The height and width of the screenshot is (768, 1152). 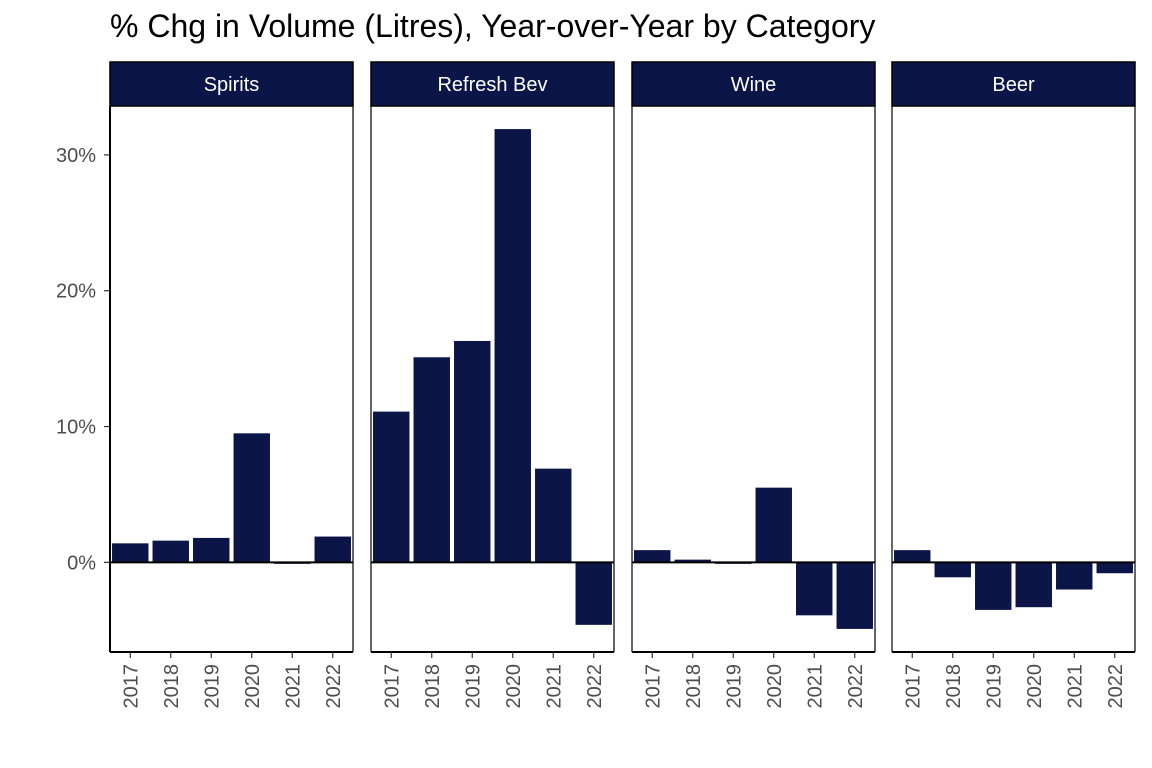 I want to click on facet-label-beer: Beer, so click(x=1013, y=85).